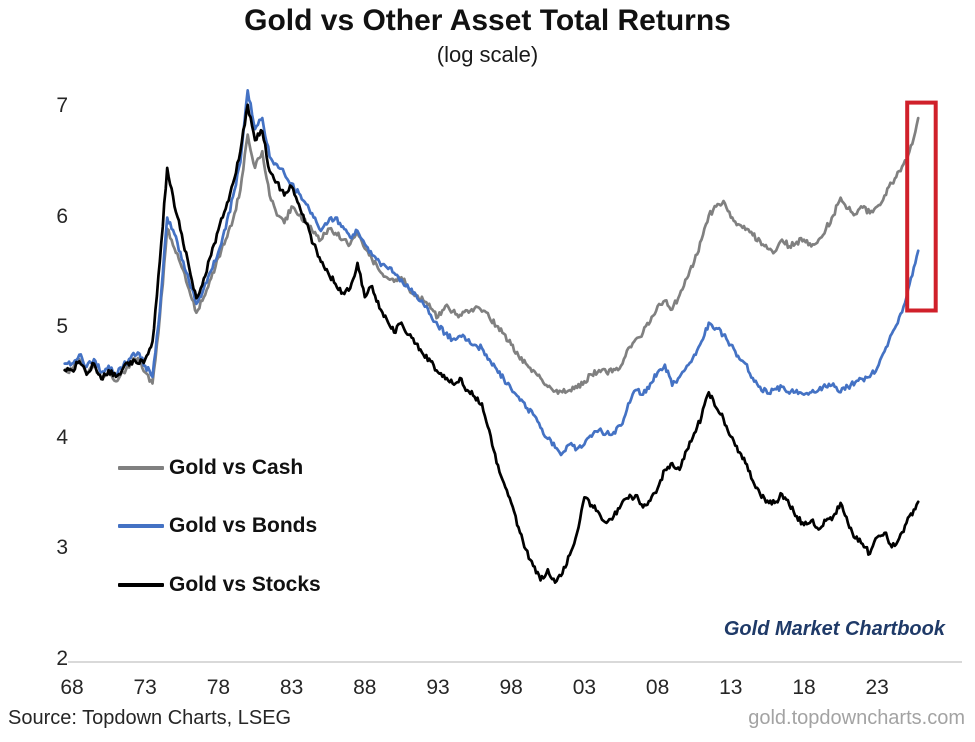  What do you see at coordinates (243, 525) in the screenshot?
I see `legend-label: Gold vs Bonds` at bounding box center [243, 525].